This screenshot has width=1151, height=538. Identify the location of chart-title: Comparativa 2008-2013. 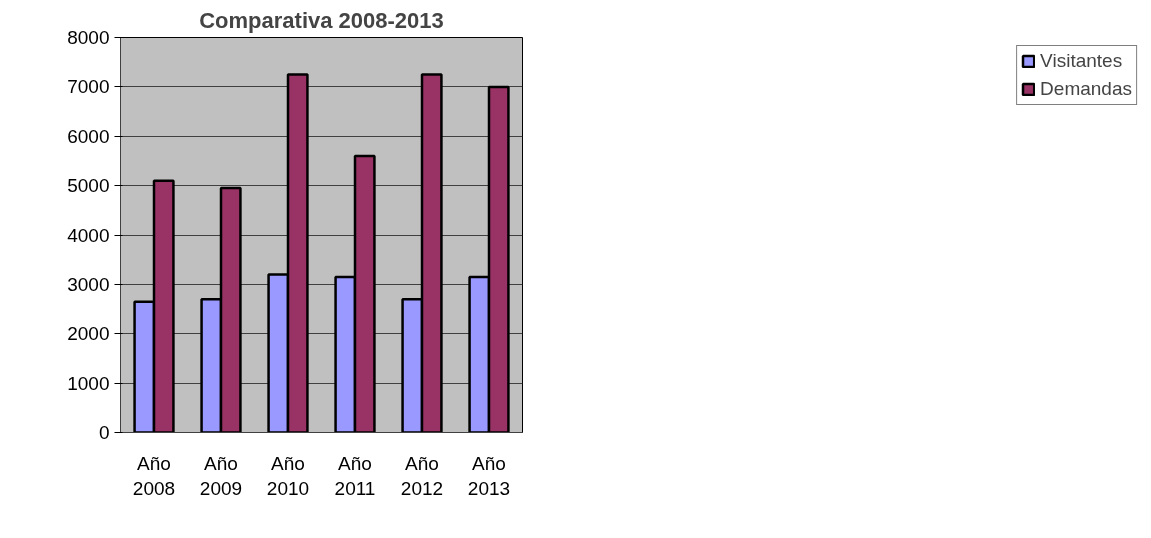
(321, 20).